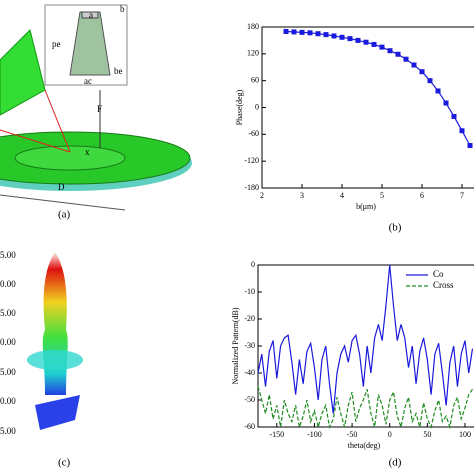 This screenshot has height=474, width=474. I want to click on feed-panel, so click(23, 72).